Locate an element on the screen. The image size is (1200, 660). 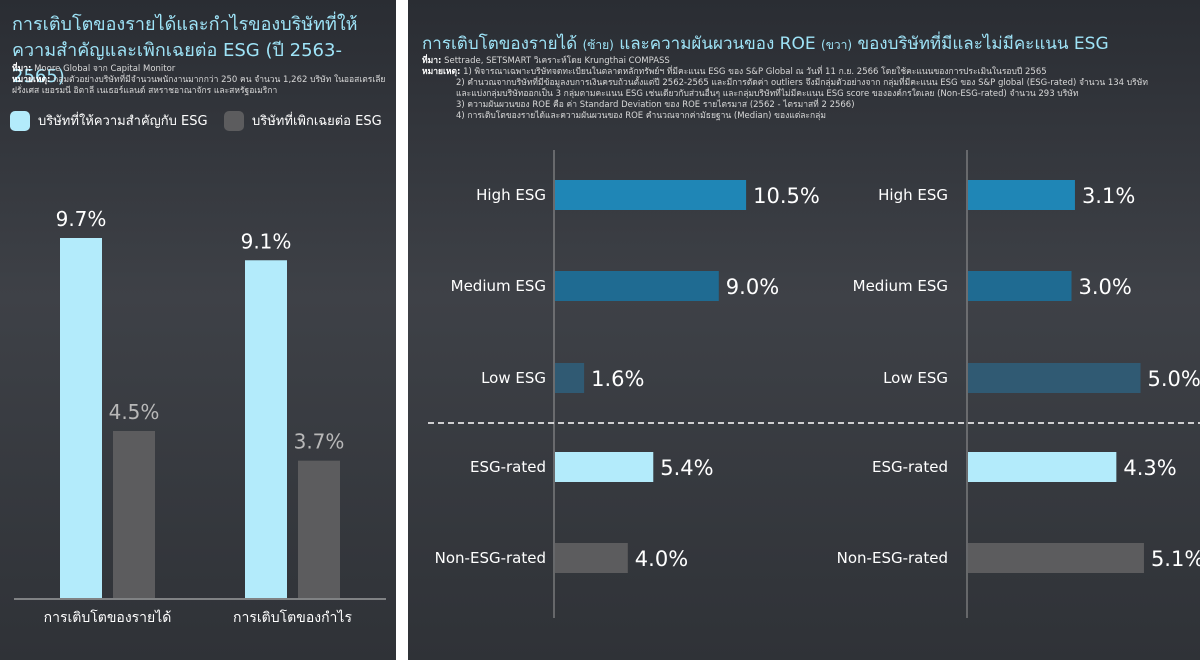
right-source-label: ที่มา: is located at coordinates (432, 61).